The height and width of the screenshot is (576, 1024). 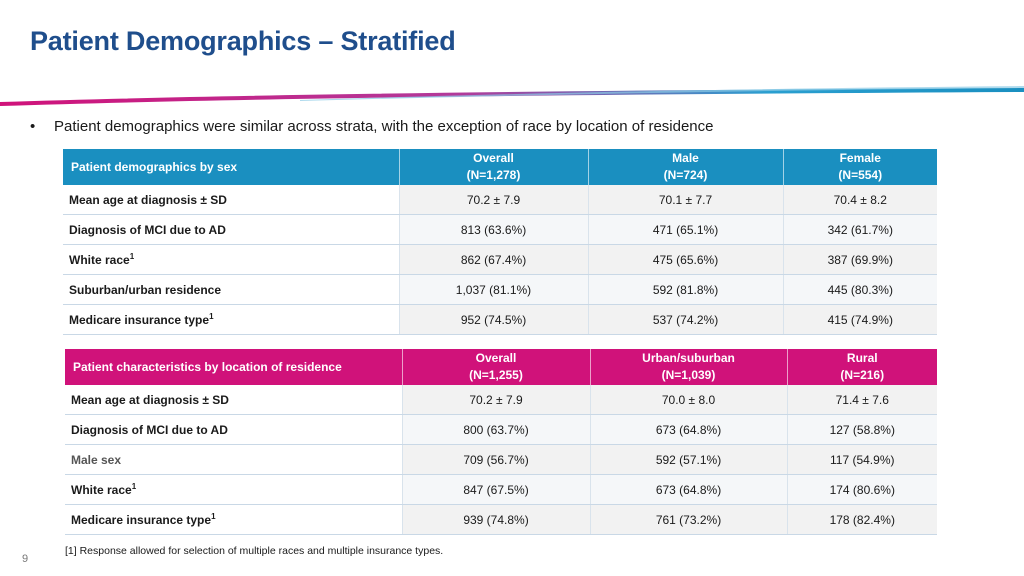 What do you see at coordinates (495, 489) in the screenshot?
I see `cell-overall: 847 (67.5%)` at bounding box center [495, 489].